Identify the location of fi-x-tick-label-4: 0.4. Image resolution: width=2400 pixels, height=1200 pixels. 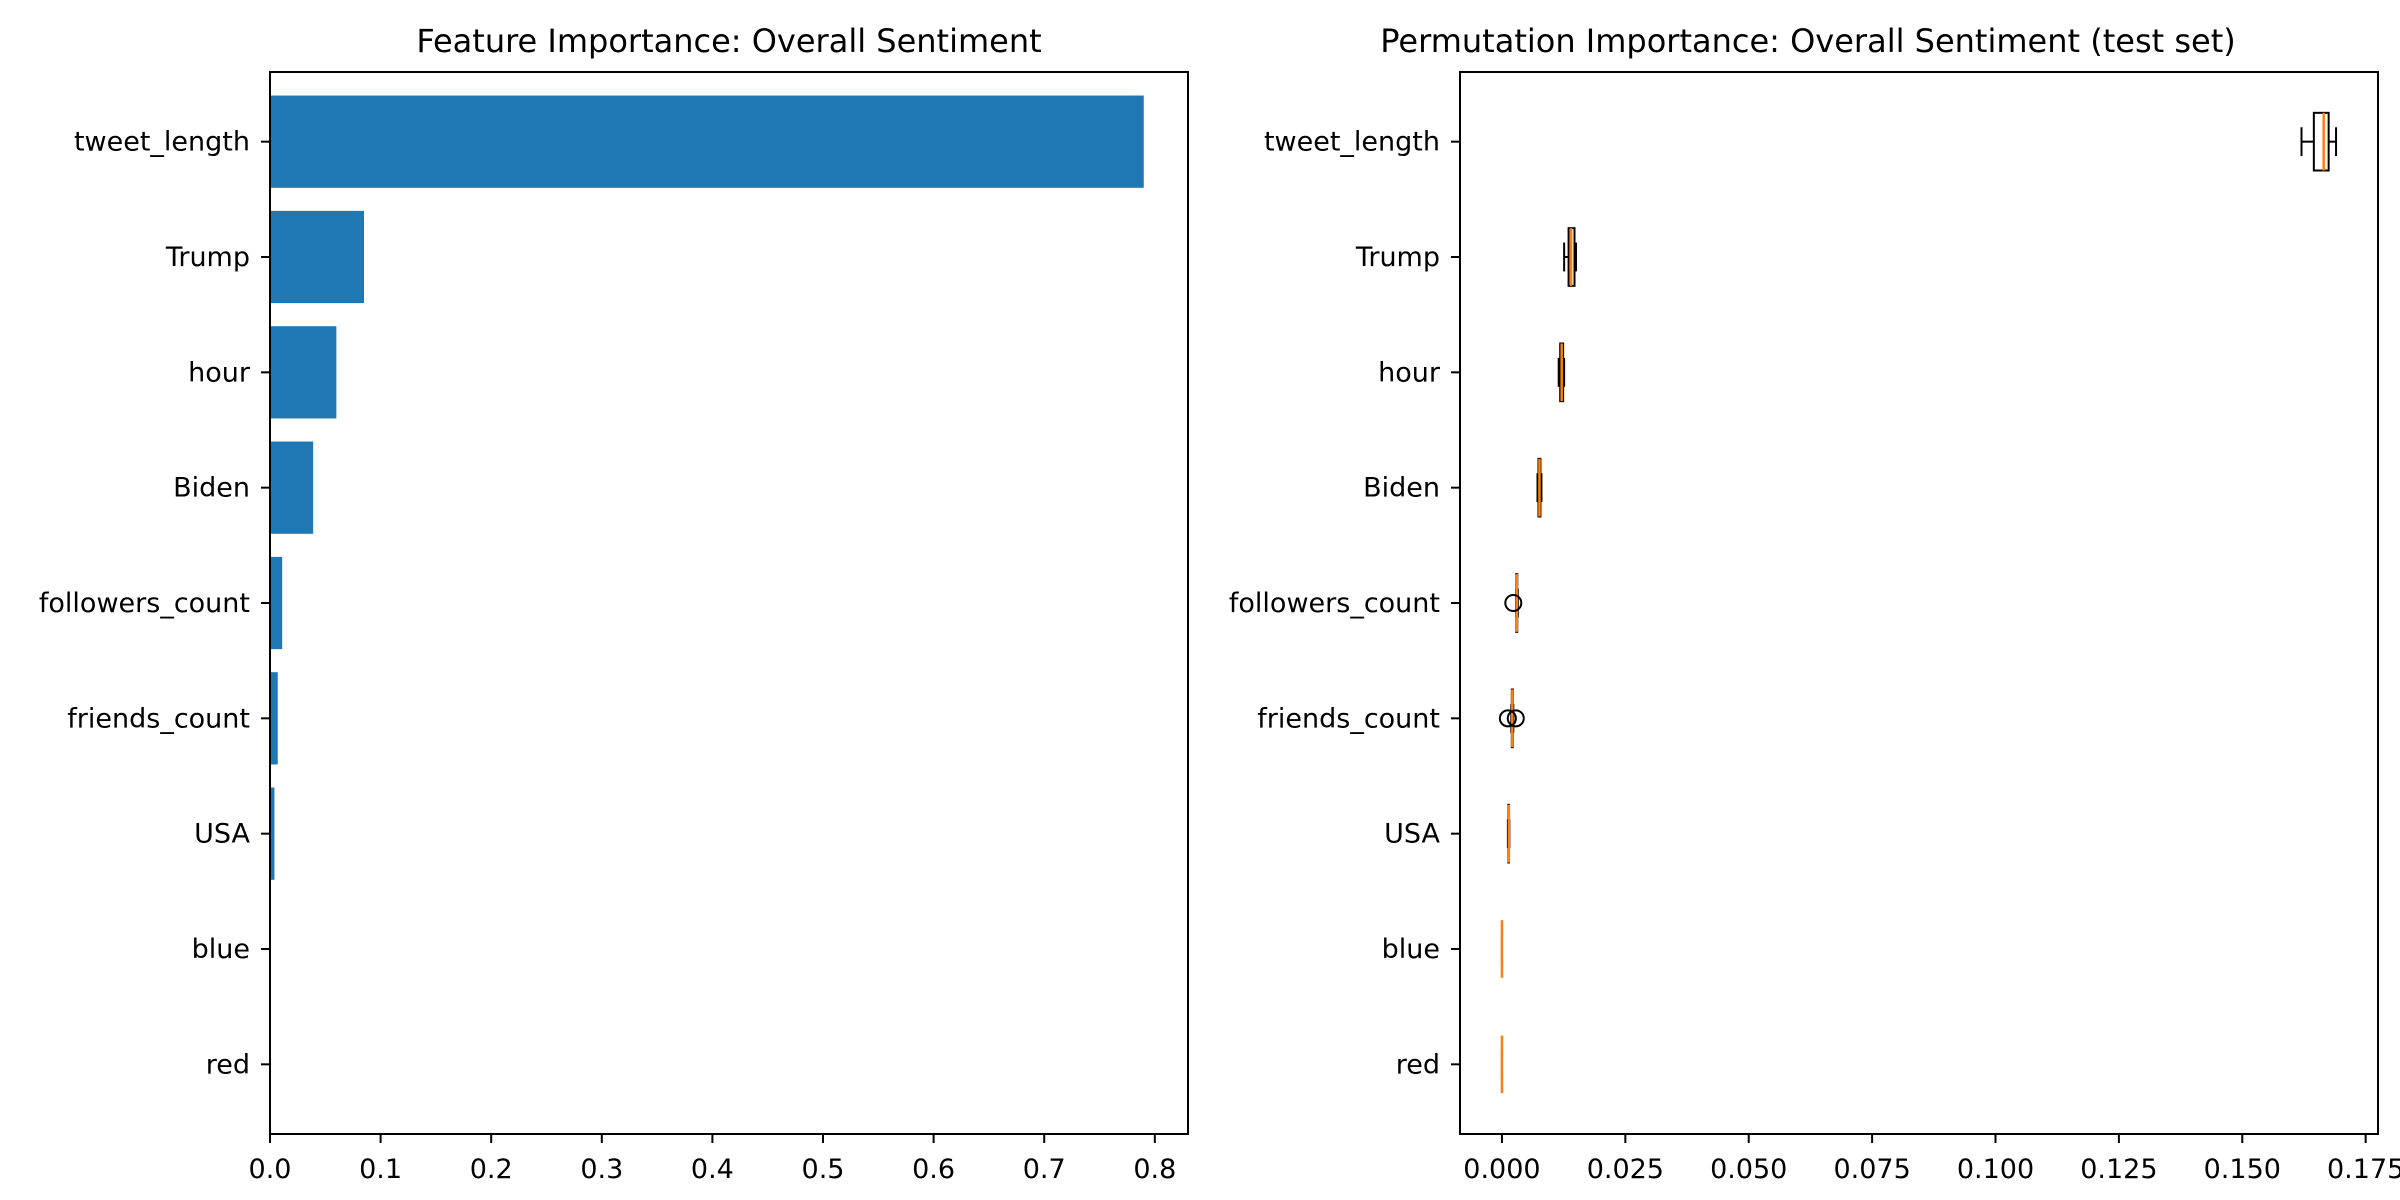
(712, 1169).